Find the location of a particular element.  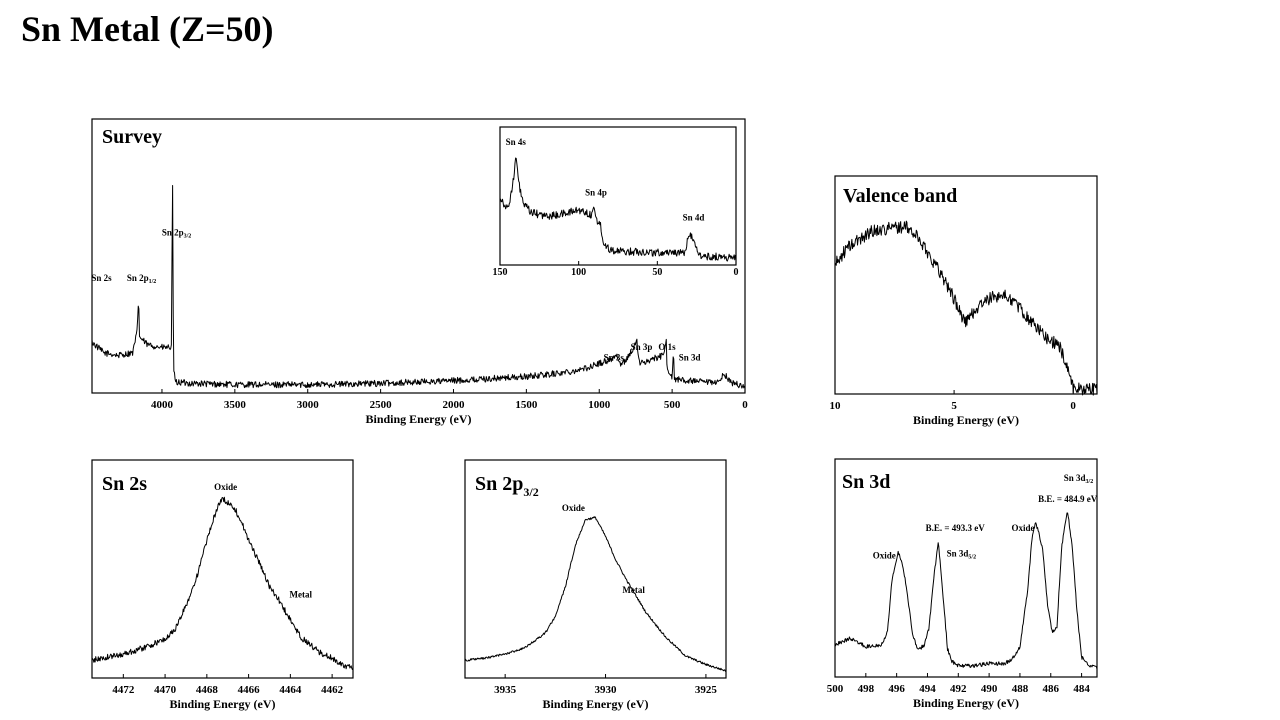

survey-annotation: Sn 3d is located at coordinates (690, 358).